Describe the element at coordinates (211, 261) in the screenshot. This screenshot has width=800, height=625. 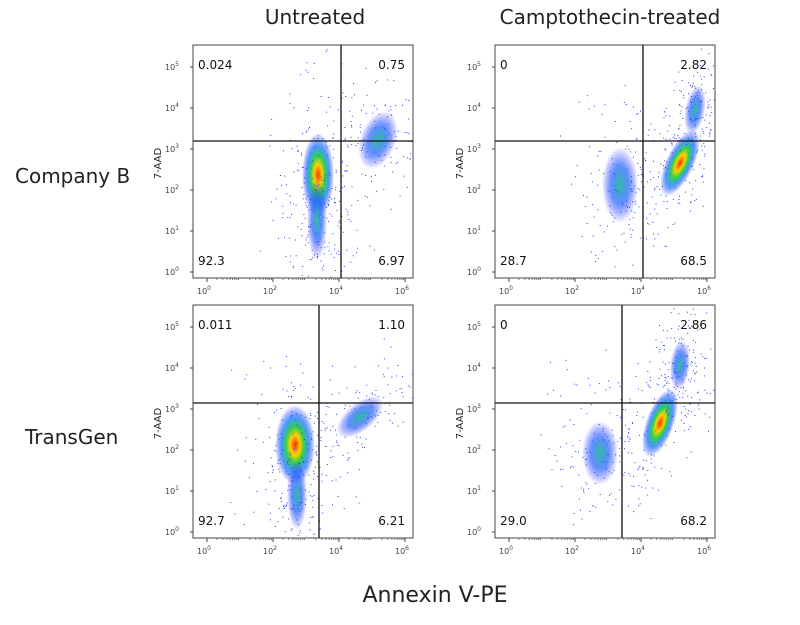
I see `quadrant-value: 92.3` at that location.